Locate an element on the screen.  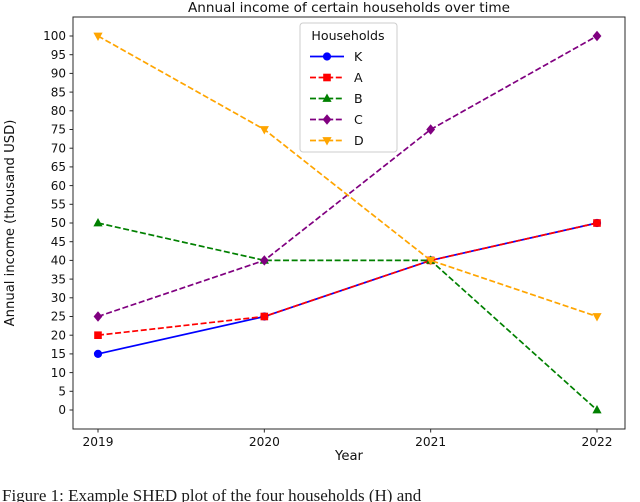
x-tick-label: 2022 is located at coordinates (596, 442).